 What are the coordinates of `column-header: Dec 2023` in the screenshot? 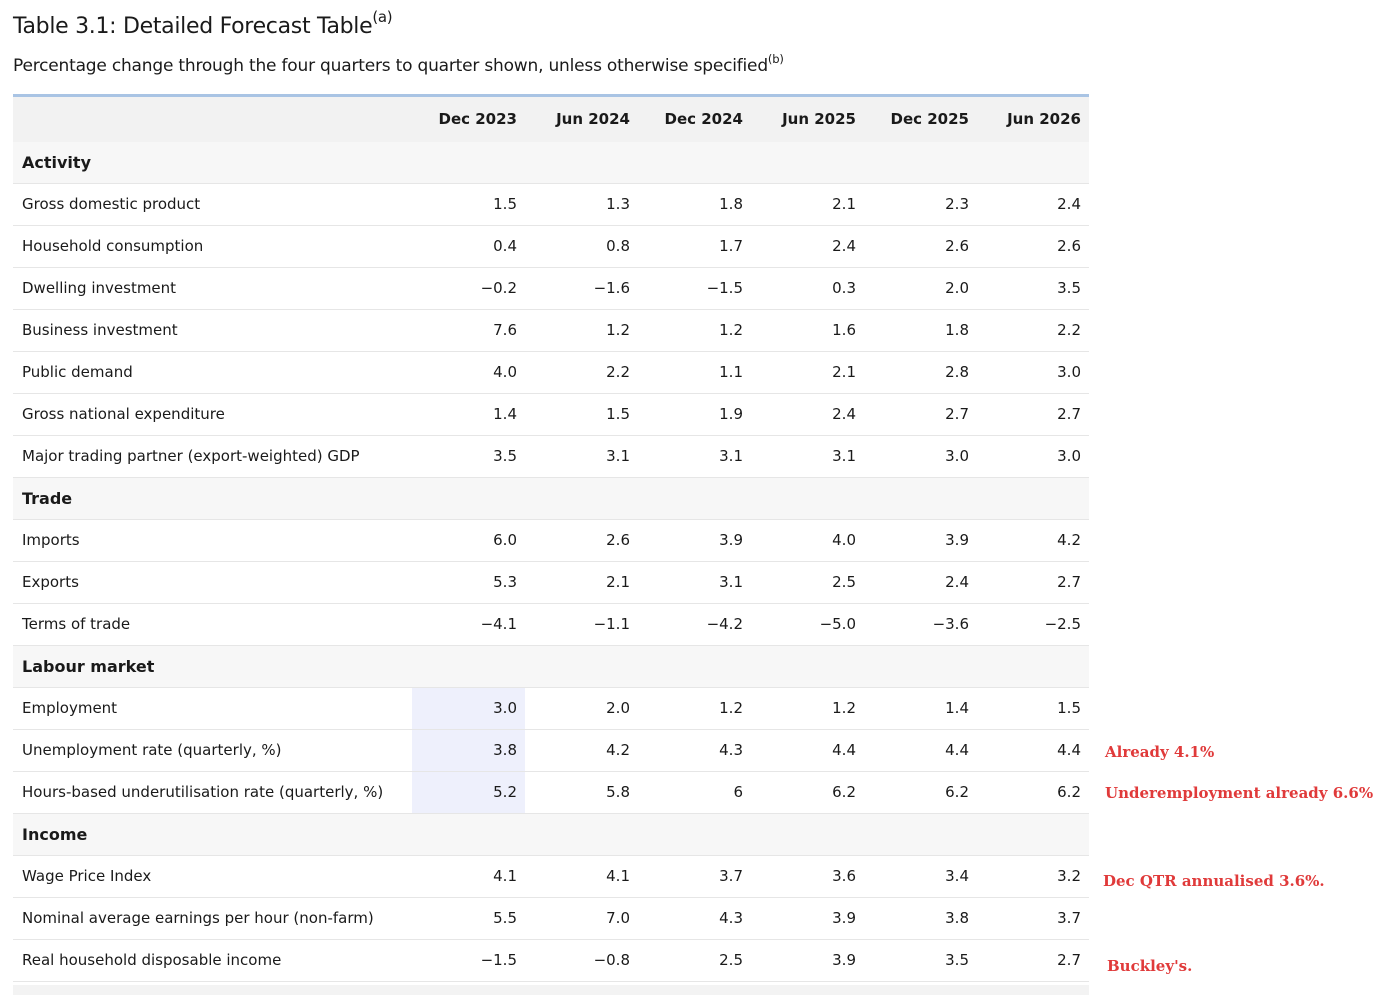 It's located at (478, 119).